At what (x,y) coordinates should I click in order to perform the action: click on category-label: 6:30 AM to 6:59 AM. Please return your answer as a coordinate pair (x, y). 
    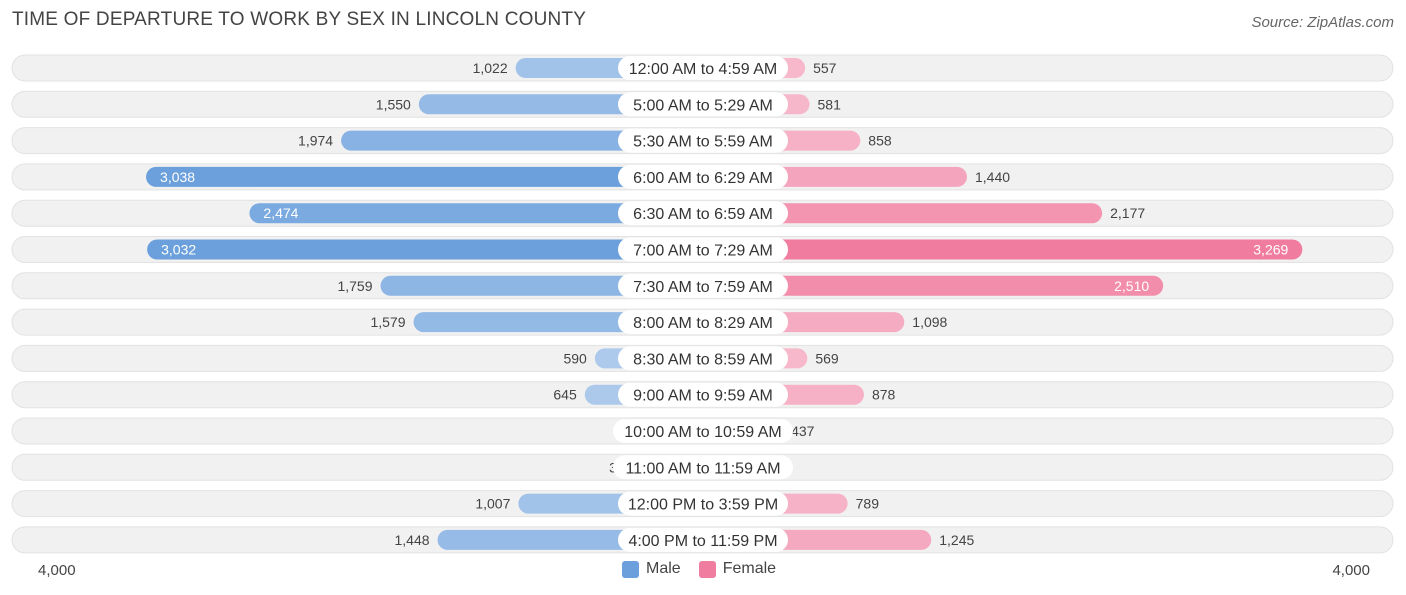
    Looking at the image, I should click on (703, 214).